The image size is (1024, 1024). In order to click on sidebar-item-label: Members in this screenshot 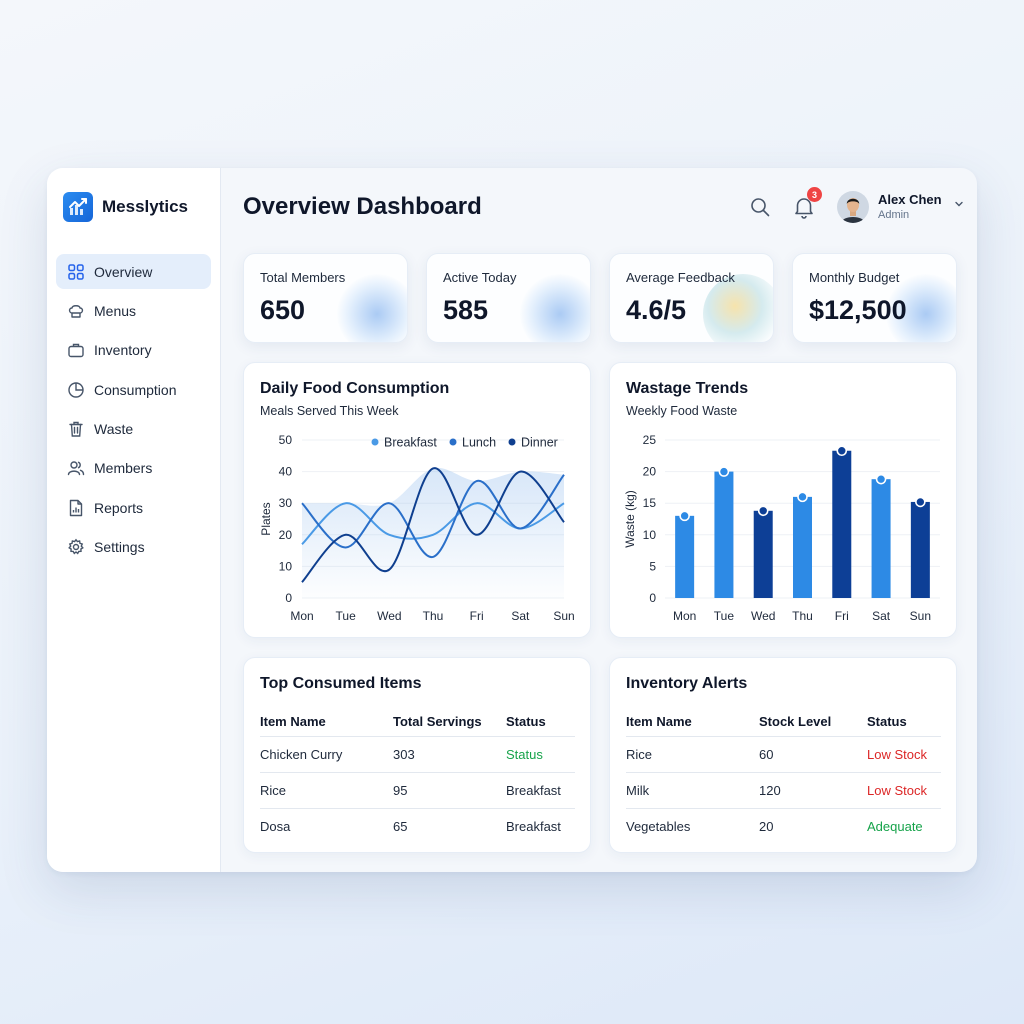, I will do `click(123, 468)`.